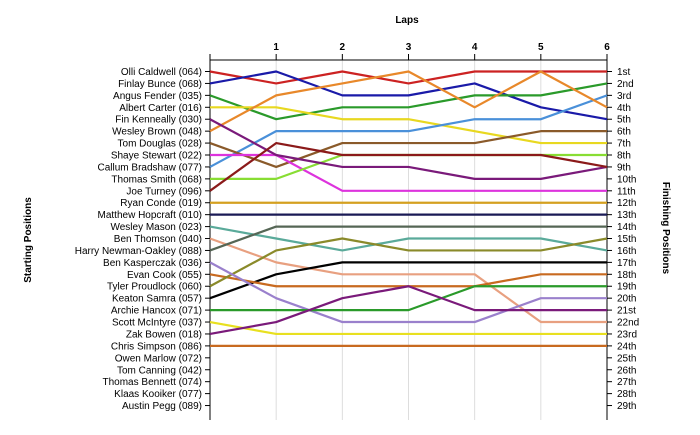  What do you see at coordinates (607, 47) in the screenshot?
I see `lap-tick-label: 6` at bounding box center [607, 47].